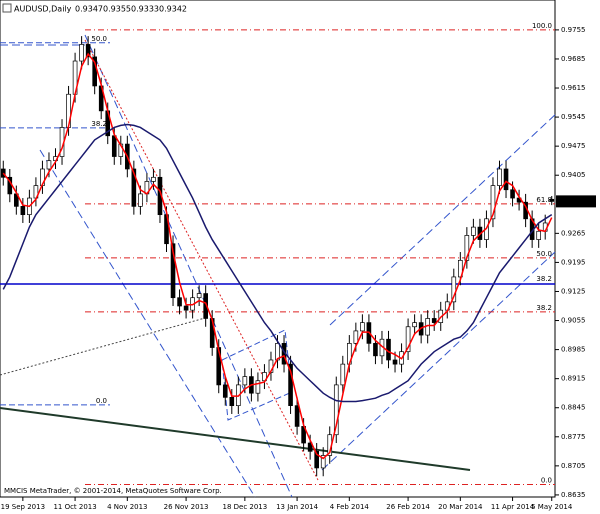 The image size is (600, 514). I want to click on x-tick-label: 19 Sep 2013, so click(23, 507).